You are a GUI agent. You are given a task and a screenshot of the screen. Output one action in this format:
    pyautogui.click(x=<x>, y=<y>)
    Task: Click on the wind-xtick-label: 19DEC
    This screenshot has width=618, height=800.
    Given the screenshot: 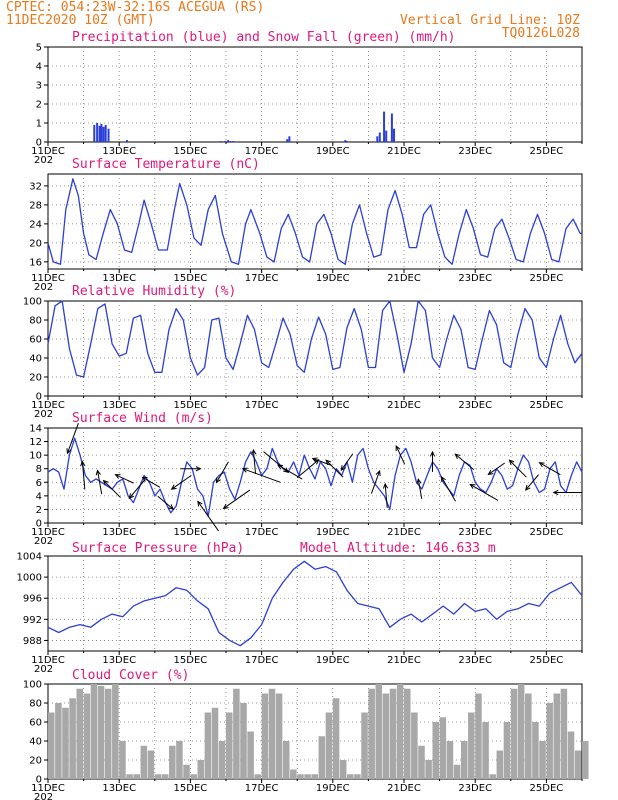 What is the action you would take?
    pyautogui.click(x=333, y=532)
    